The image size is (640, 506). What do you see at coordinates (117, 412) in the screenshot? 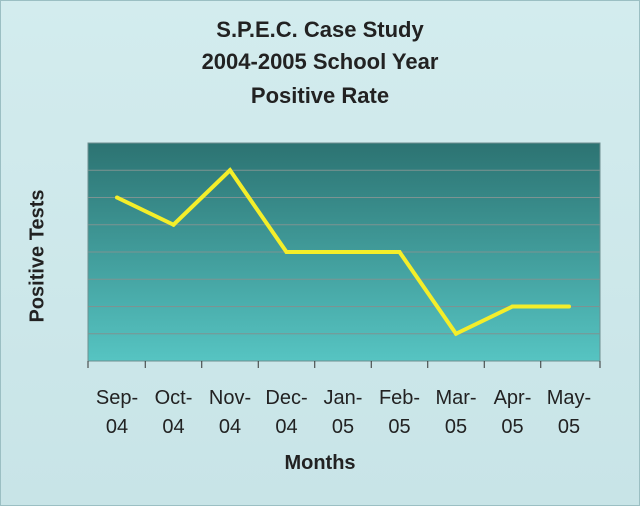
I see `x-tick-label: Sep-04` at bounding box center [117, 412].